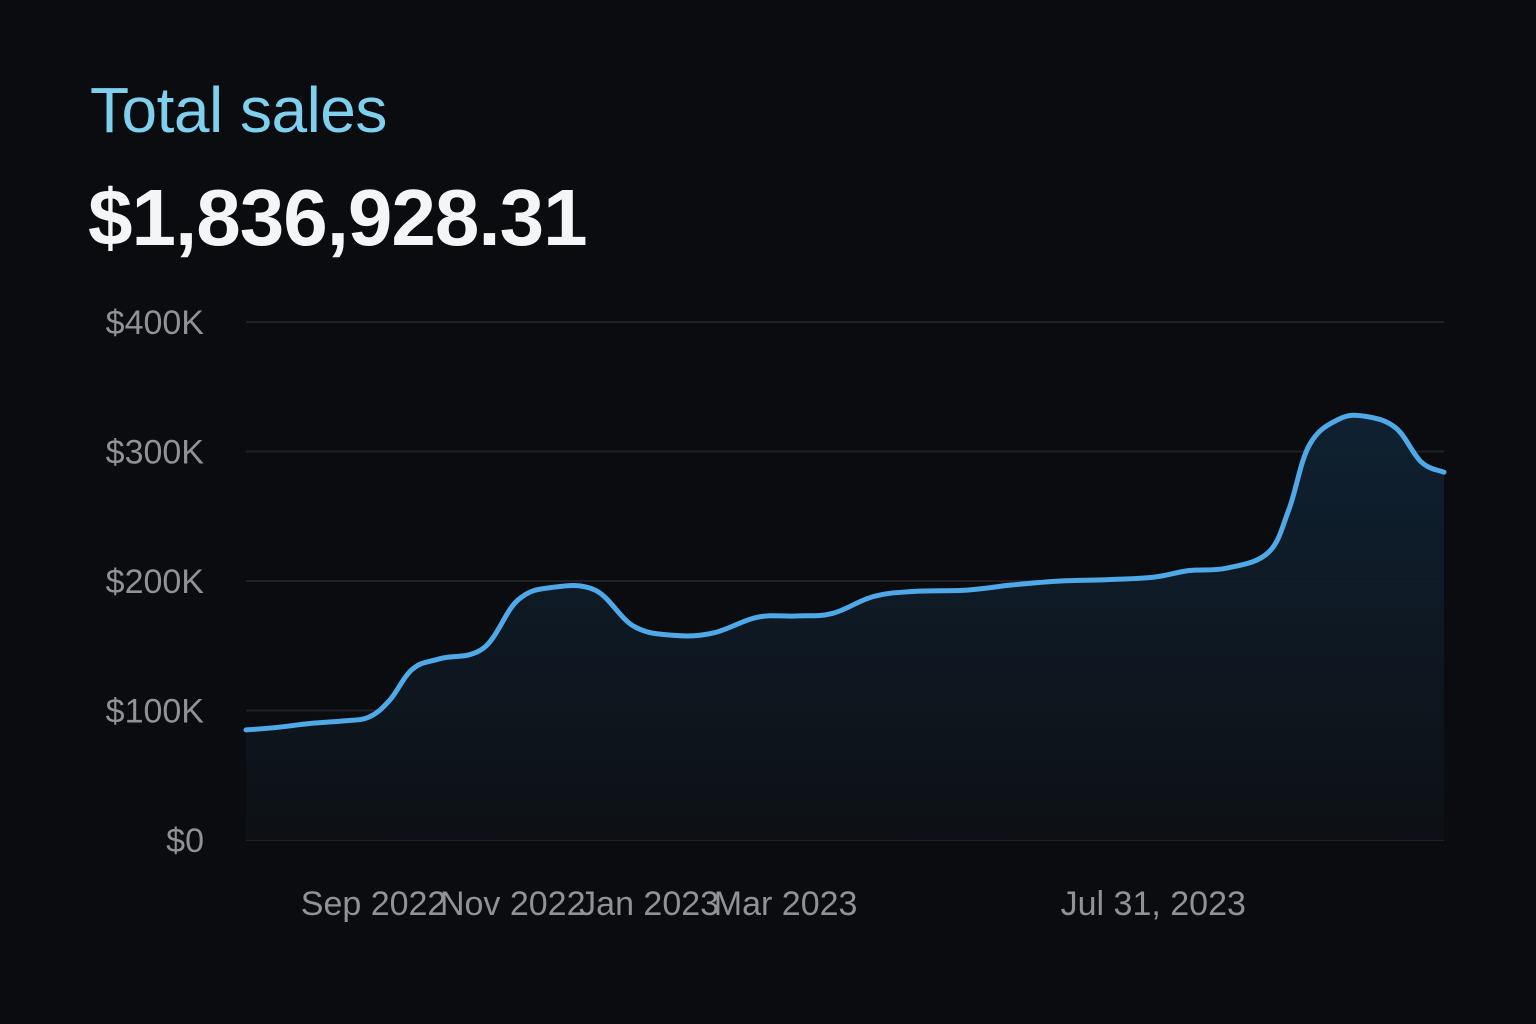  Describe the element at coordinates (374, 904) in the screenshot. I see `x-tick-label: Sep 2022` at that location.